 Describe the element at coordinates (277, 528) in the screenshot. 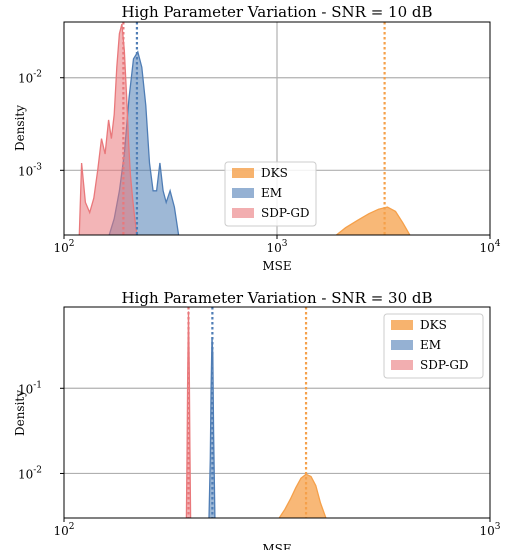

I see `x-axis-ticks: 10² 10³` at that location.